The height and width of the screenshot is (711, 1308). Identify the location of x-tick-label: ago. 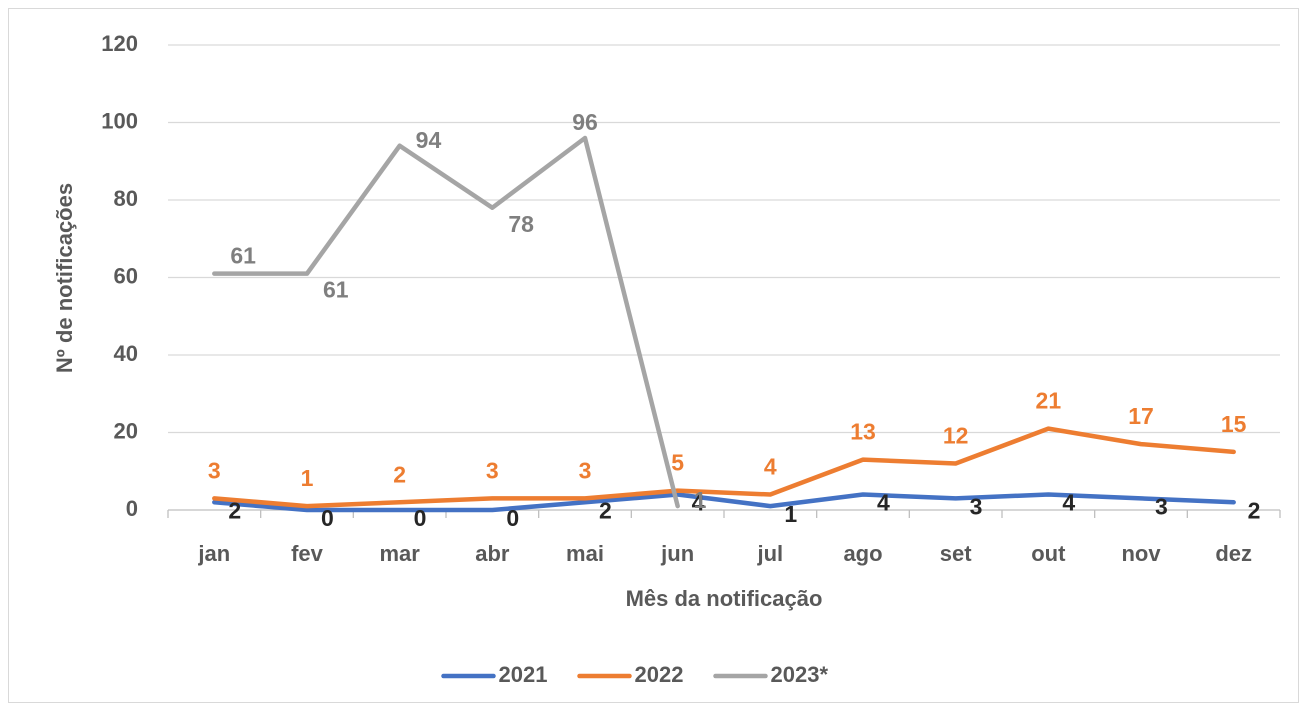
(862, 553).